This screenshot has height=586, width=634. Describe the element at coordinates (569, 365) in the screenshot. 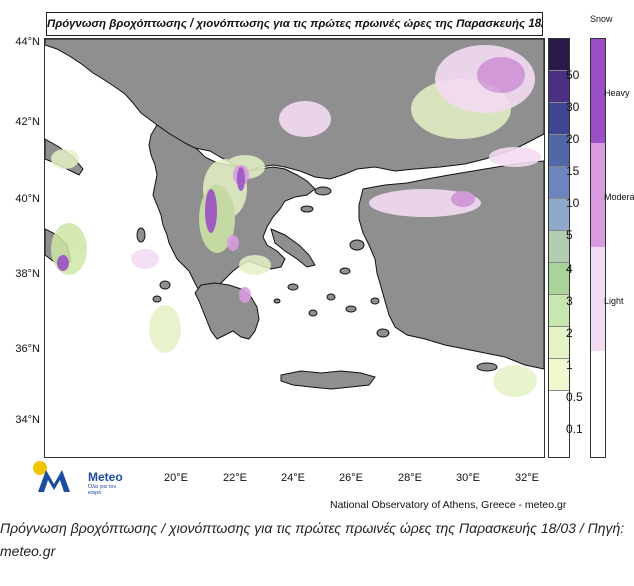

I see `rain-legend-value: 1` at that location.